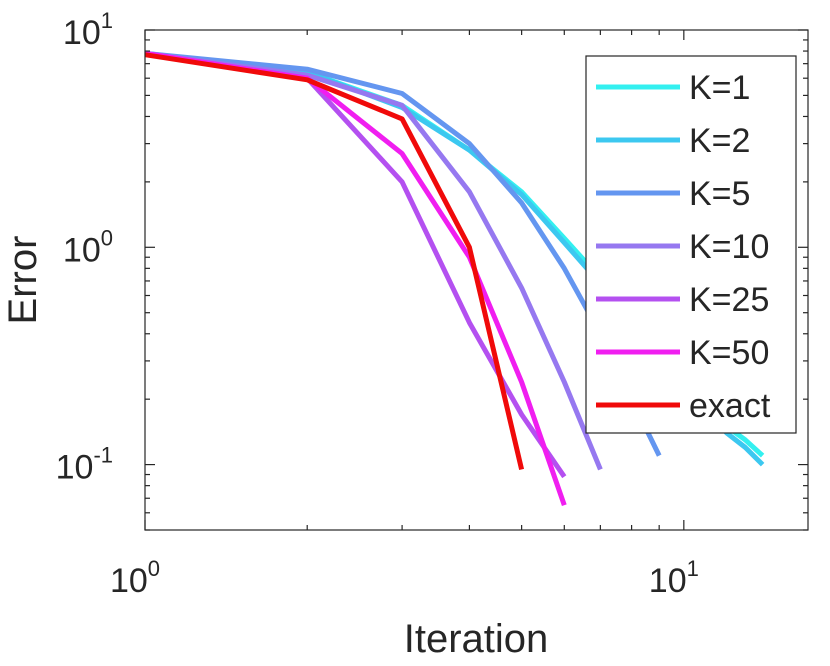 The height and width of the screenshot is (666, 830). I want to click on y-tick-label: 10⁰, so click(88, 247).